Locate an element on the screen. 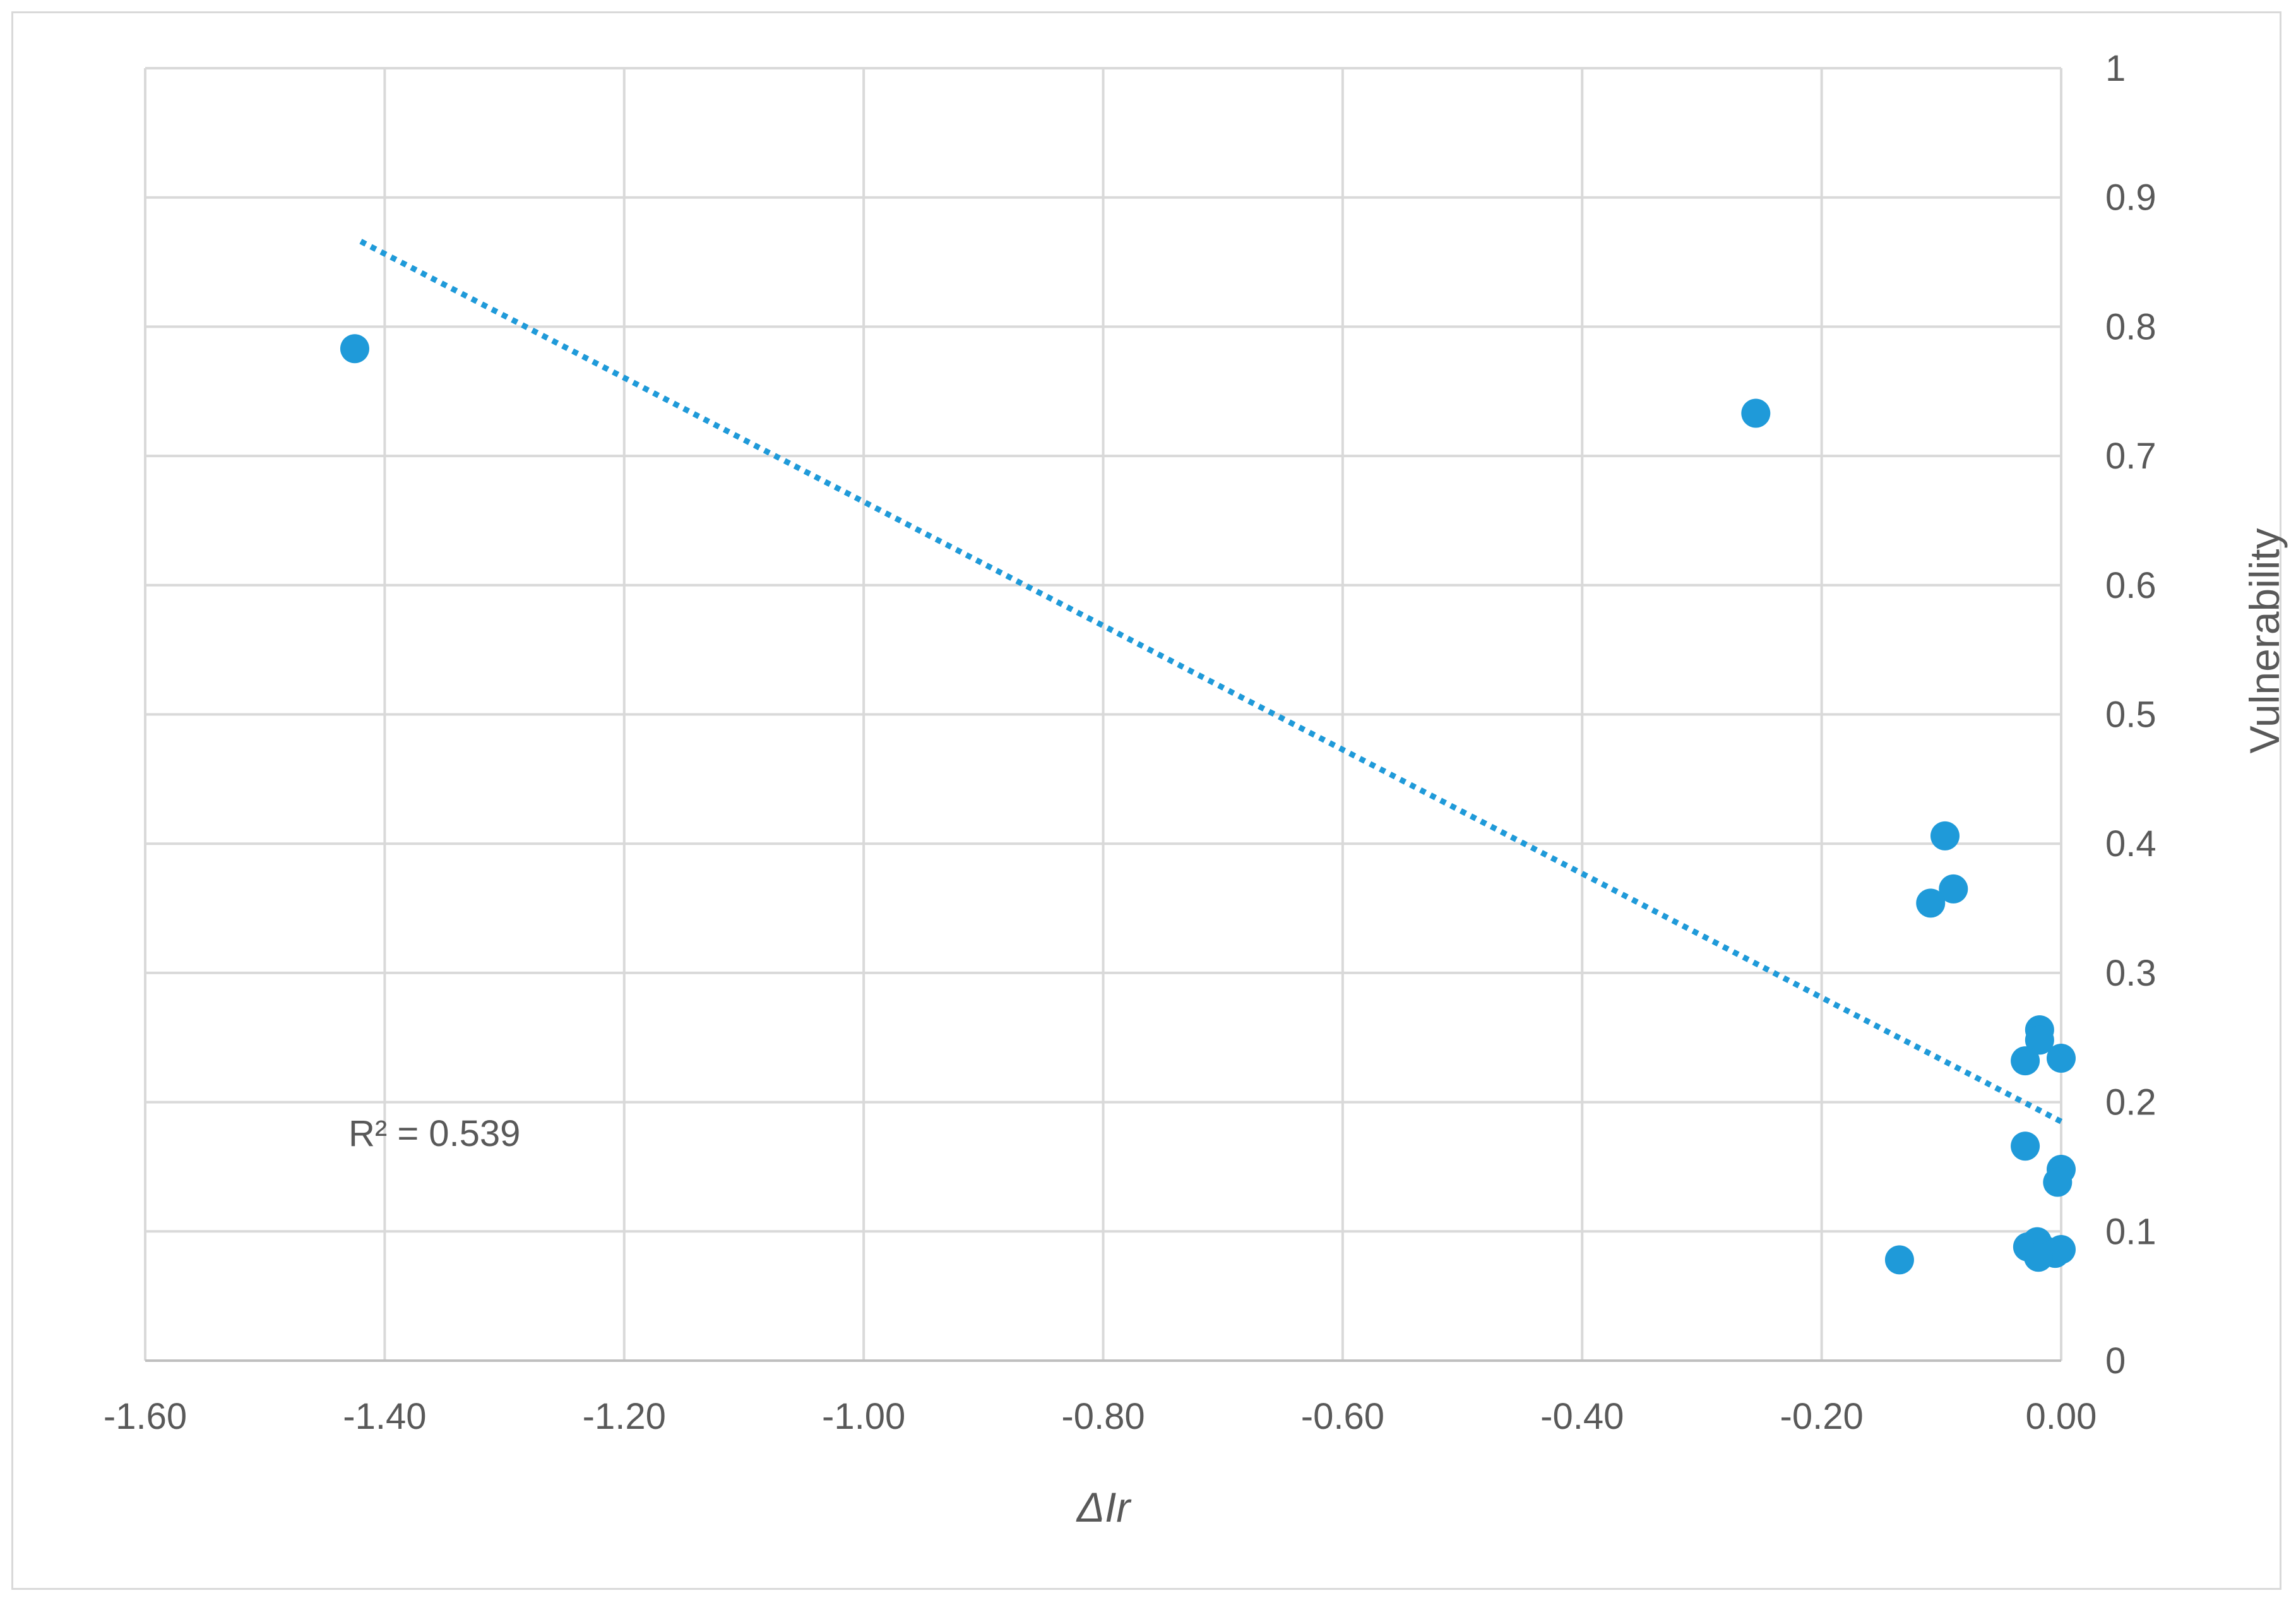 The image size is (2296, 1605). x-axis-title: ΔIr is located at coordinates (1104, 1507).